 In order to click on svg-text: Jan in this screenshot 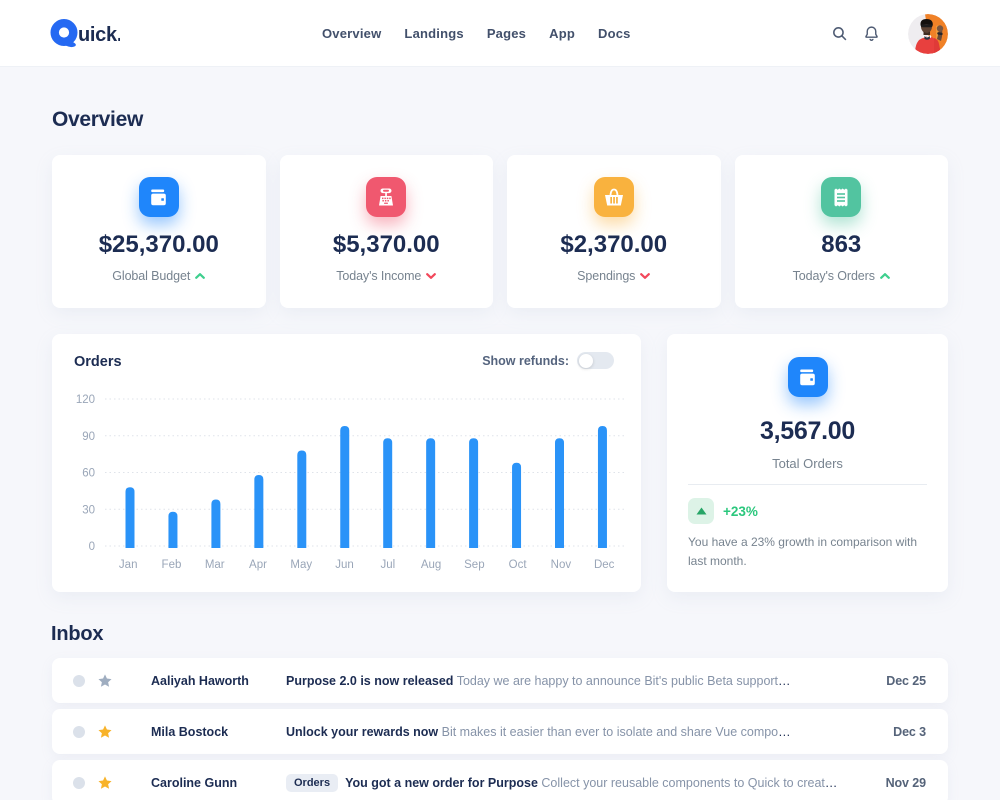, I will do `click(128, 565)`.